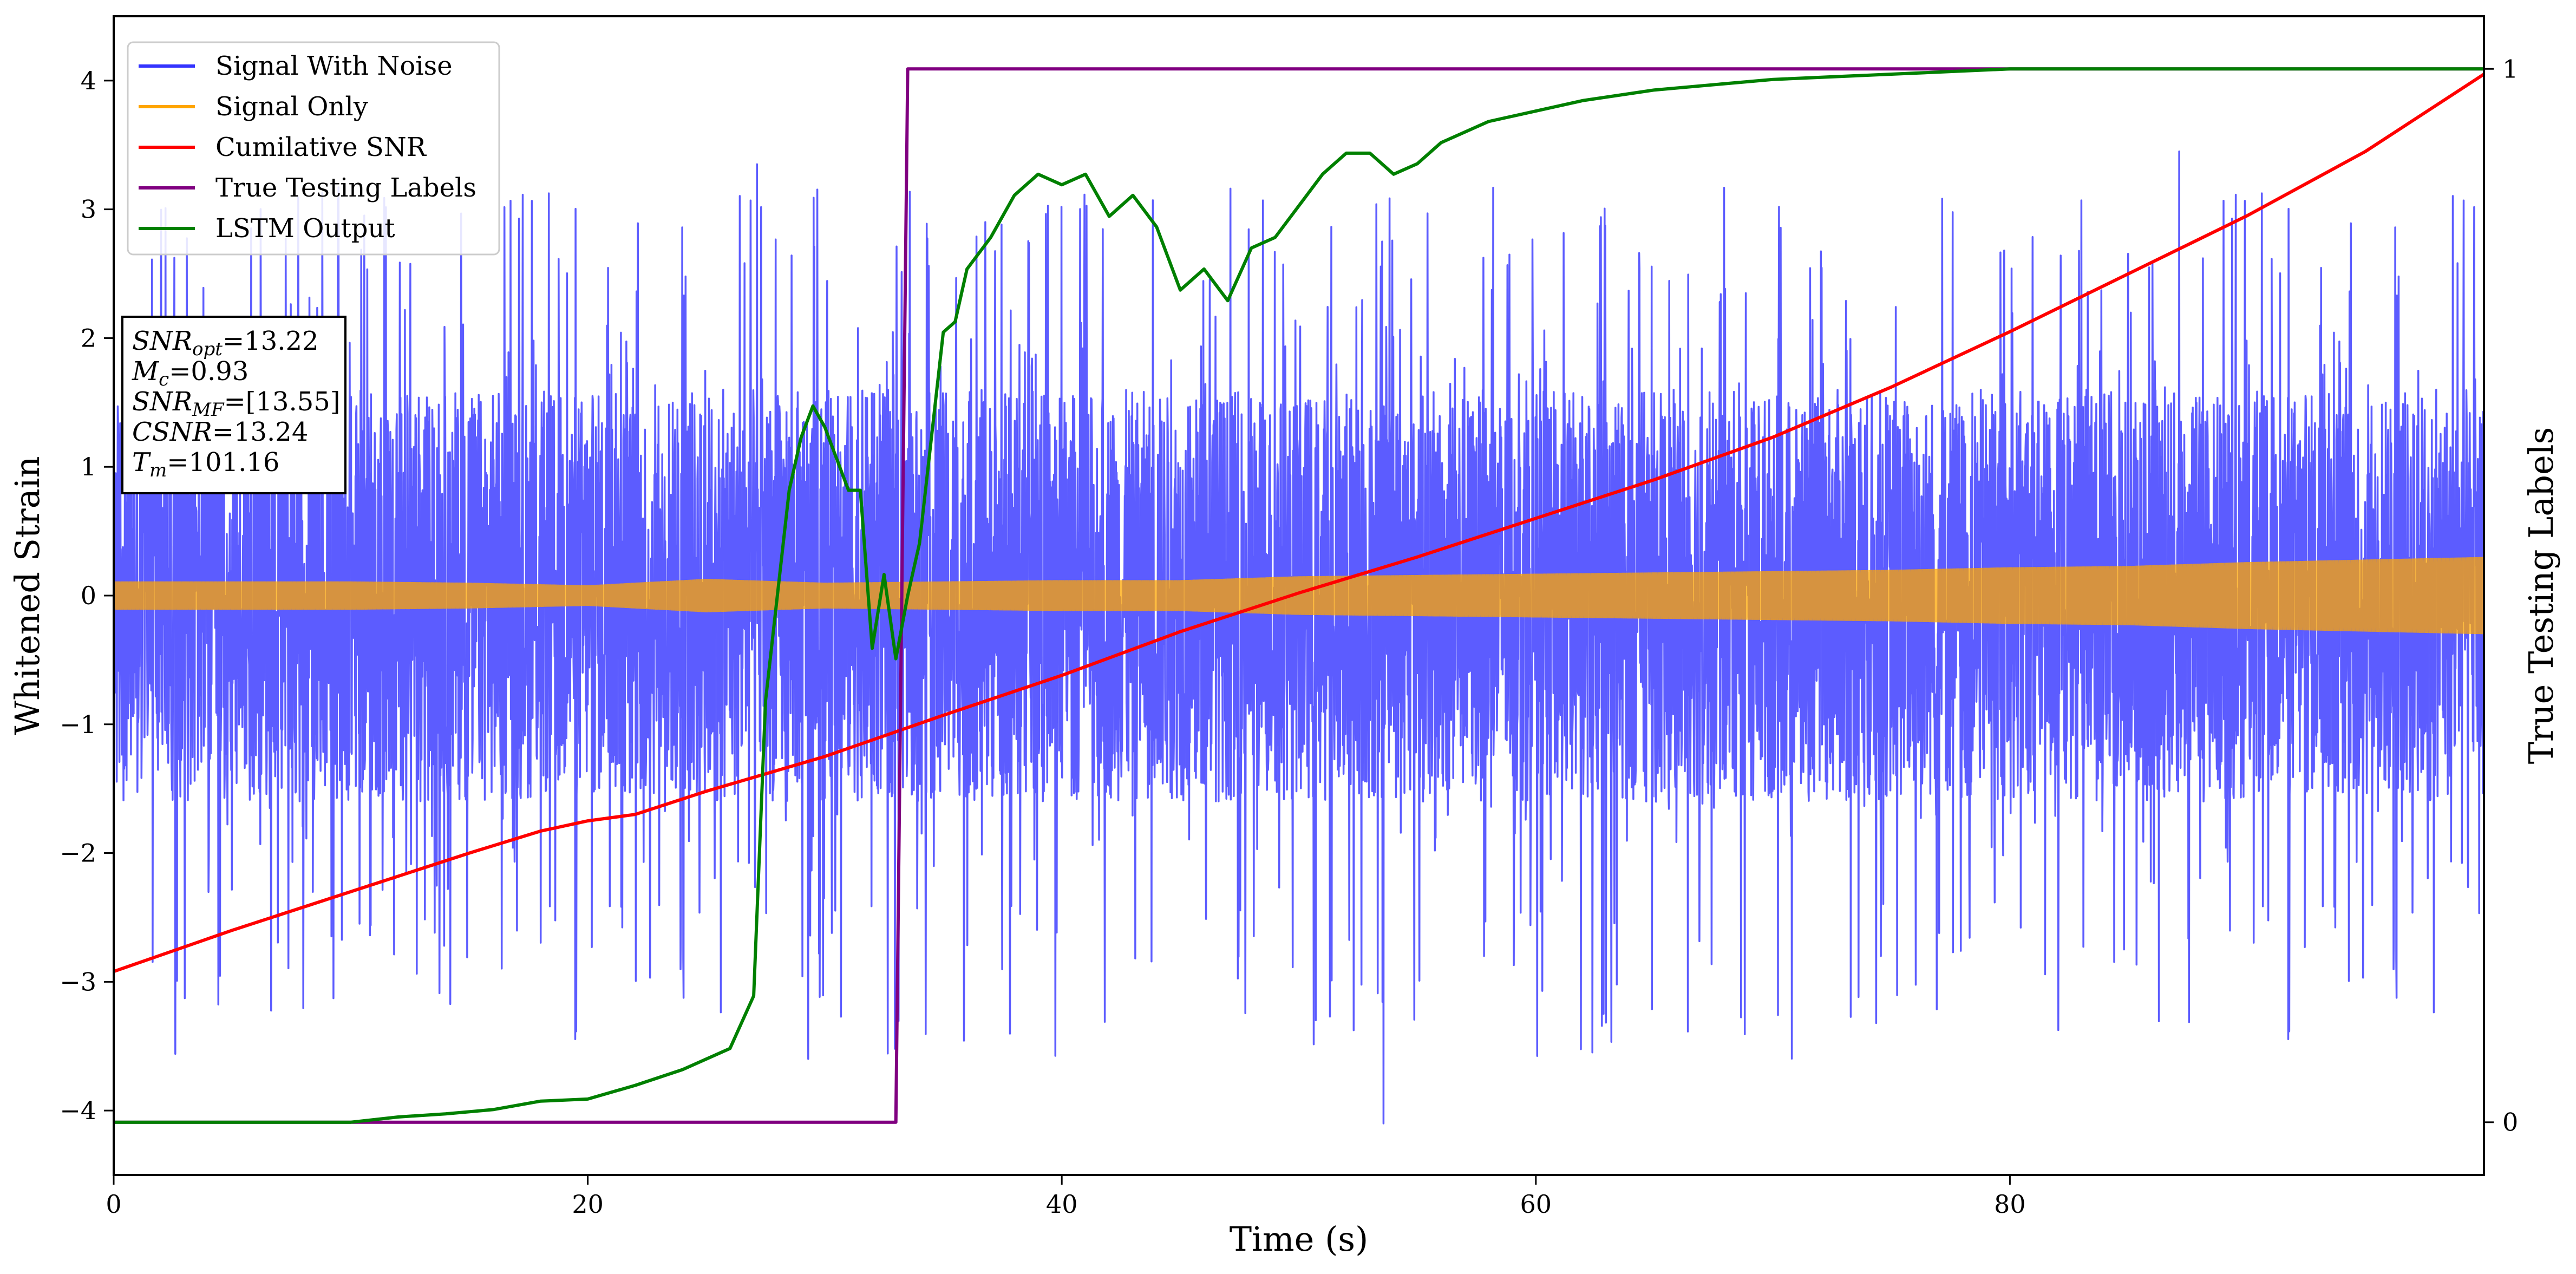 This screenshot has height=1274, width=2576. I want to click on series-signal-only, so click(1299, 596).